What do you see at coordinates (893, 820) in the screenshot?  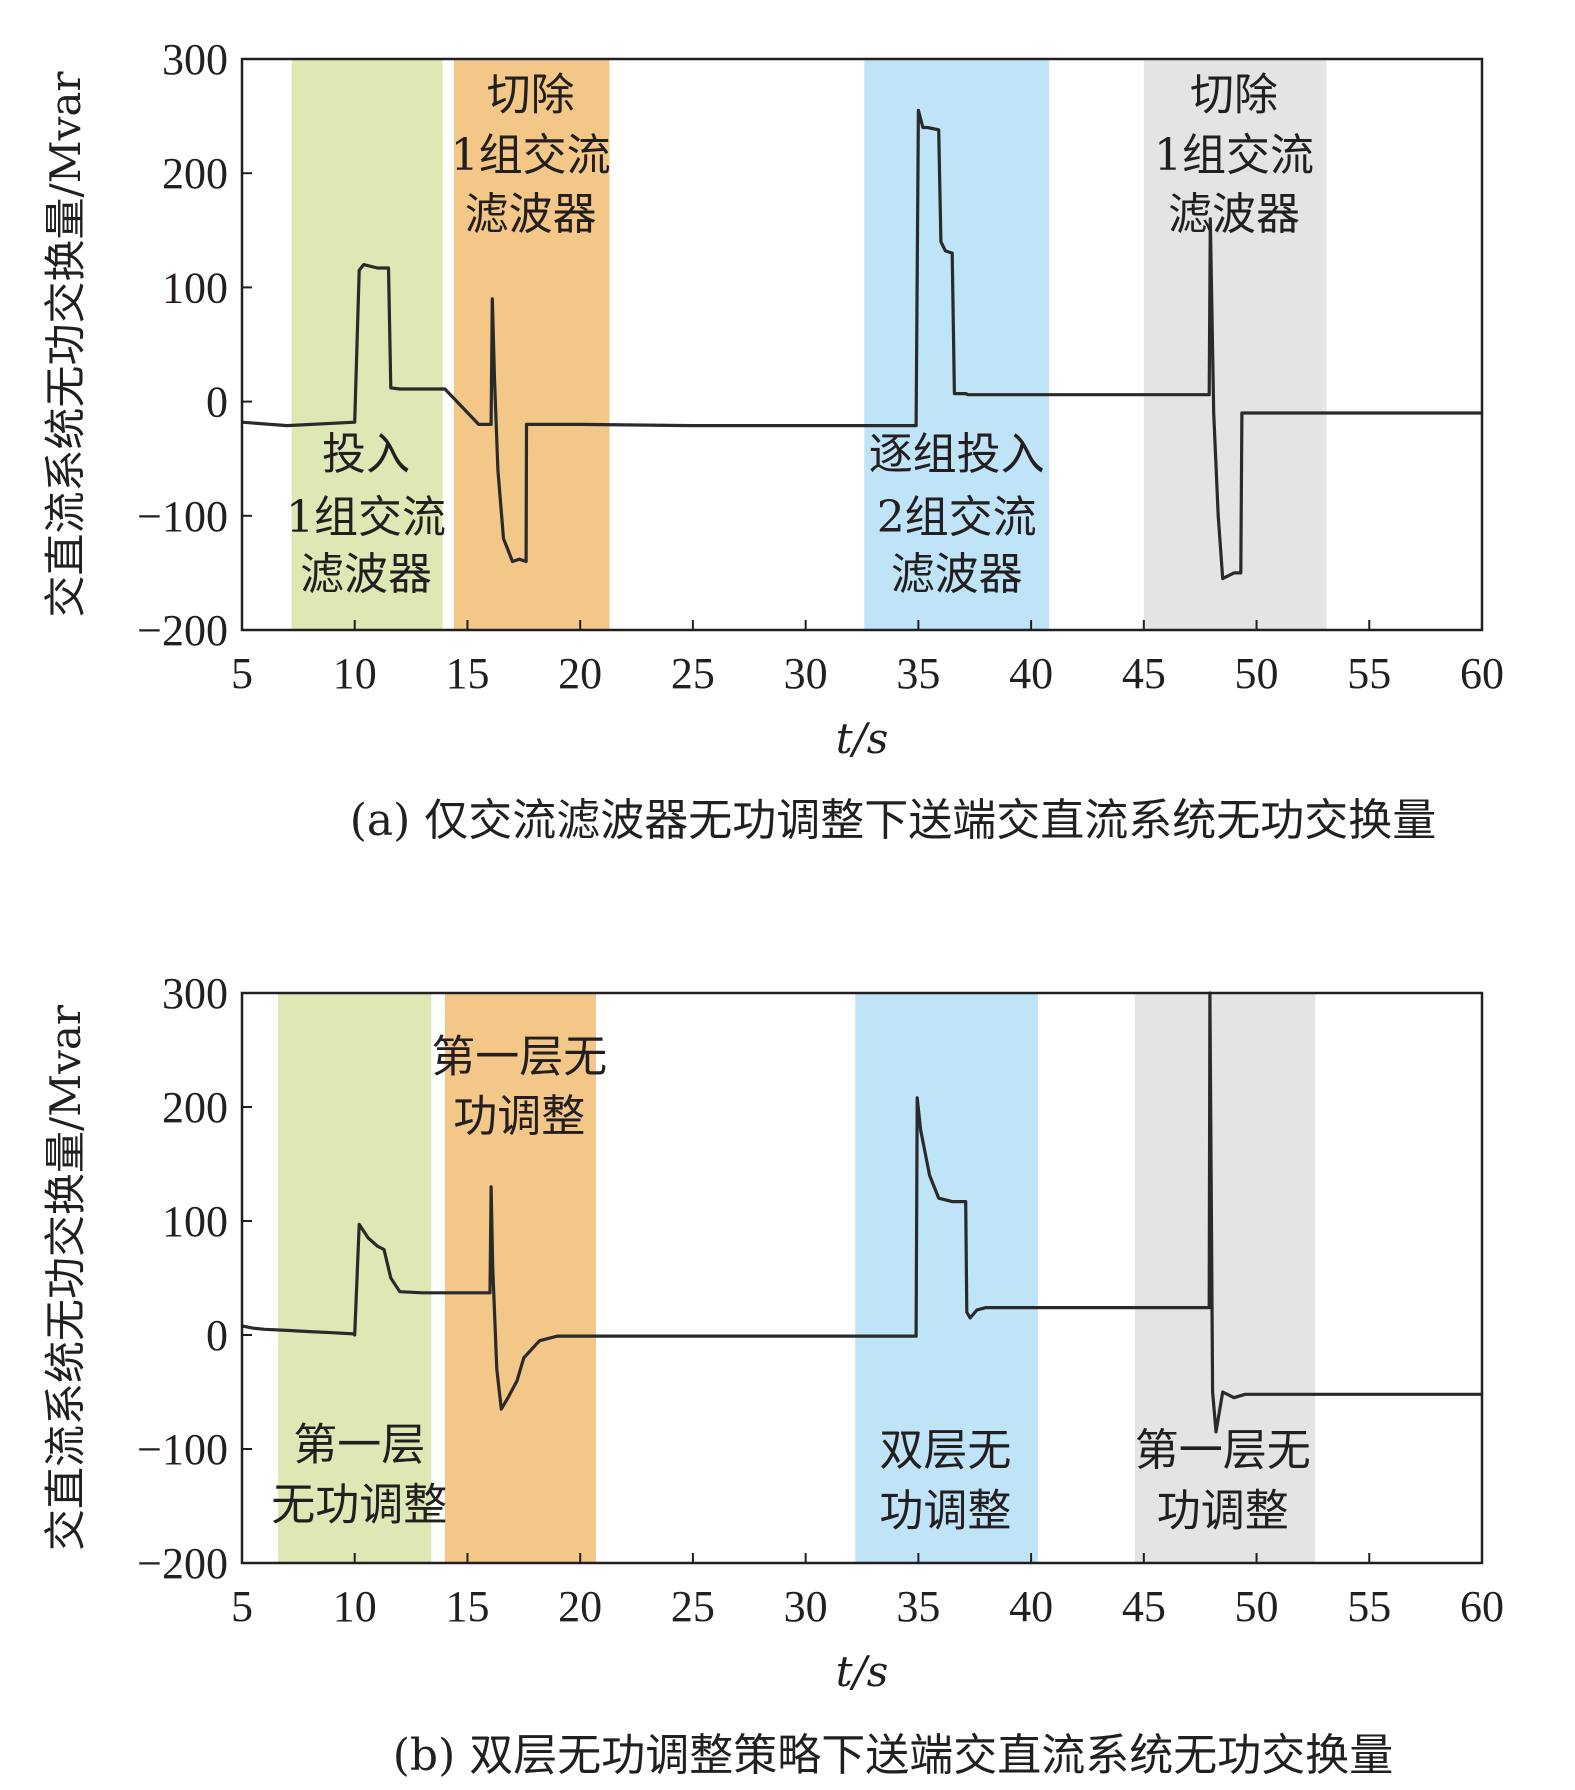 I see `panel-caption: (a) 仅交流滤波器无功调整下送端交直流系统无功交换量` at bounding box center [893, 820].